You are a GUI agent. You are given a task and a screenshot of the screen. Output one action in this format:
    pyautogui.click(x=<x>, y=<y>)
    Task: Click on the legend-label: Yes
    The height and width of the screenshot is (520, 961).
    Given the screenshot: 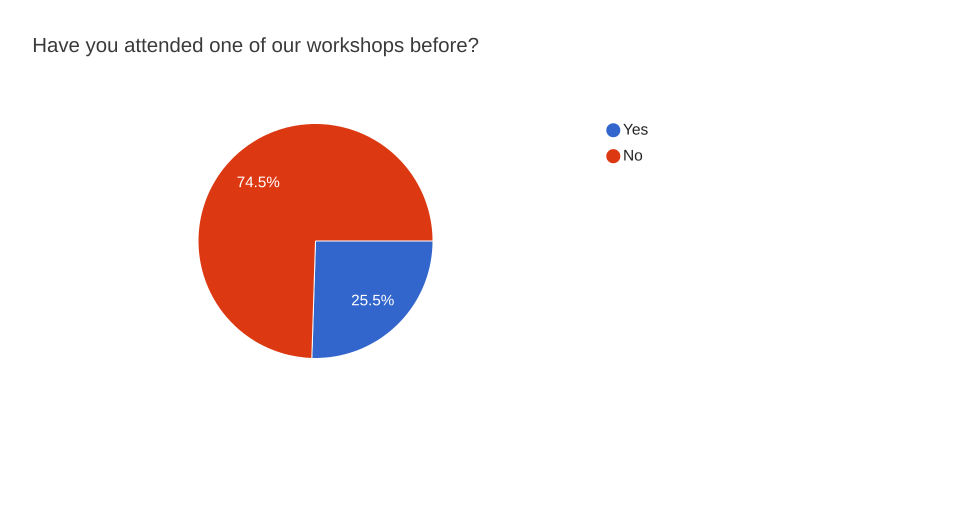 What is the action you would take?
    pyautogui.click(x=635, y=129)
    